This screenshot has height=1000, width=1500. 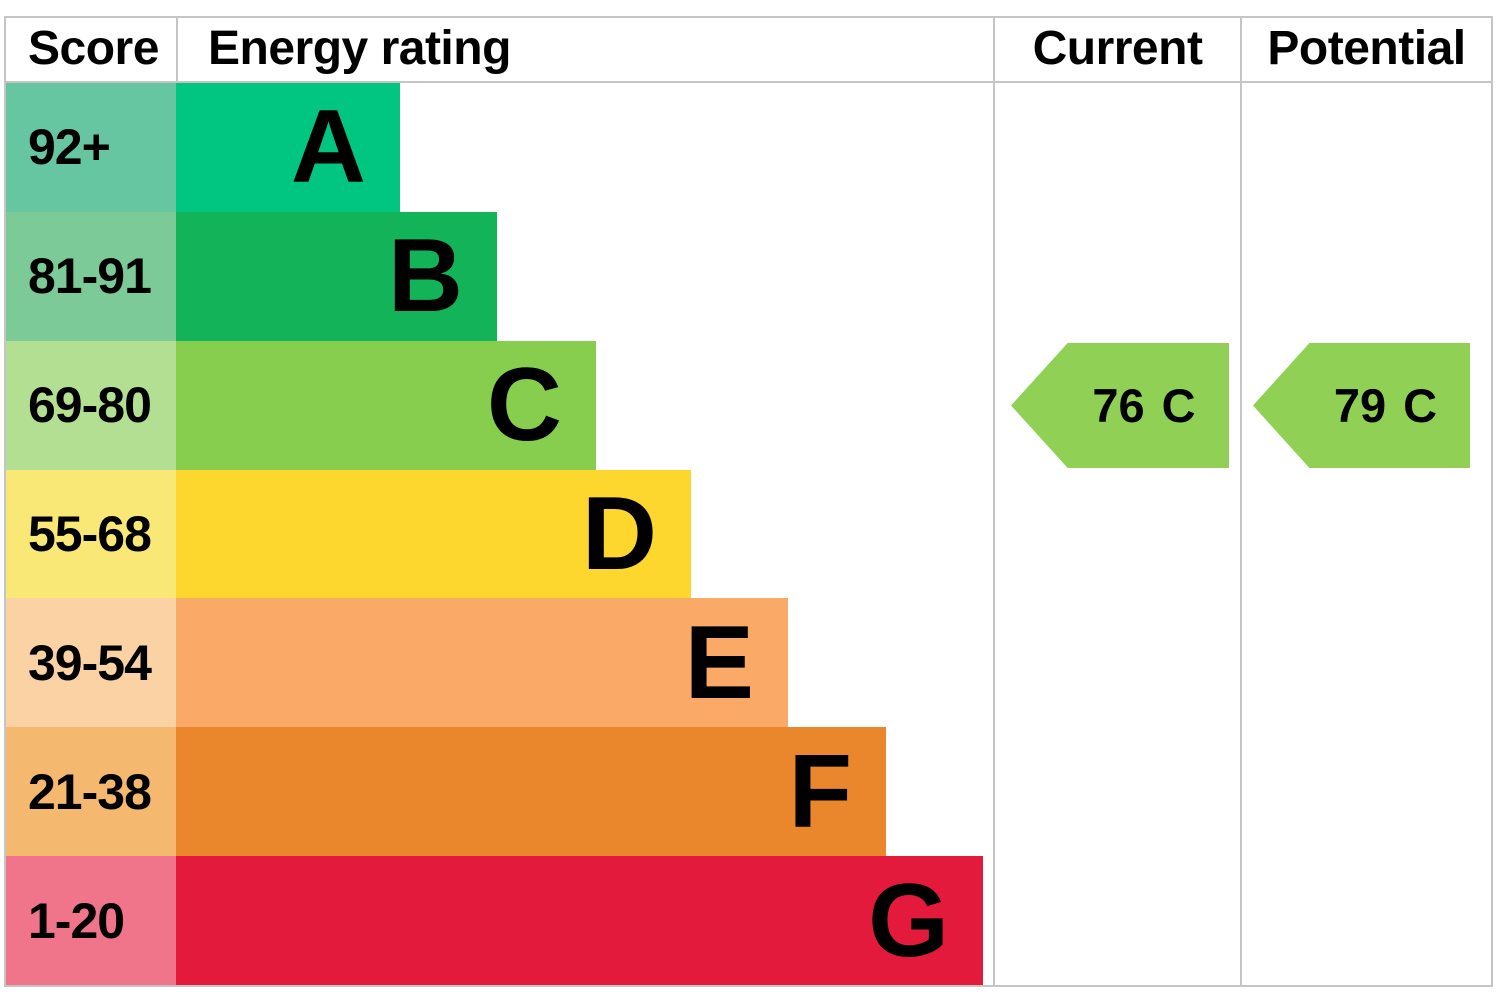 I want to click on band-bar: E, so click(x=482, y=663).